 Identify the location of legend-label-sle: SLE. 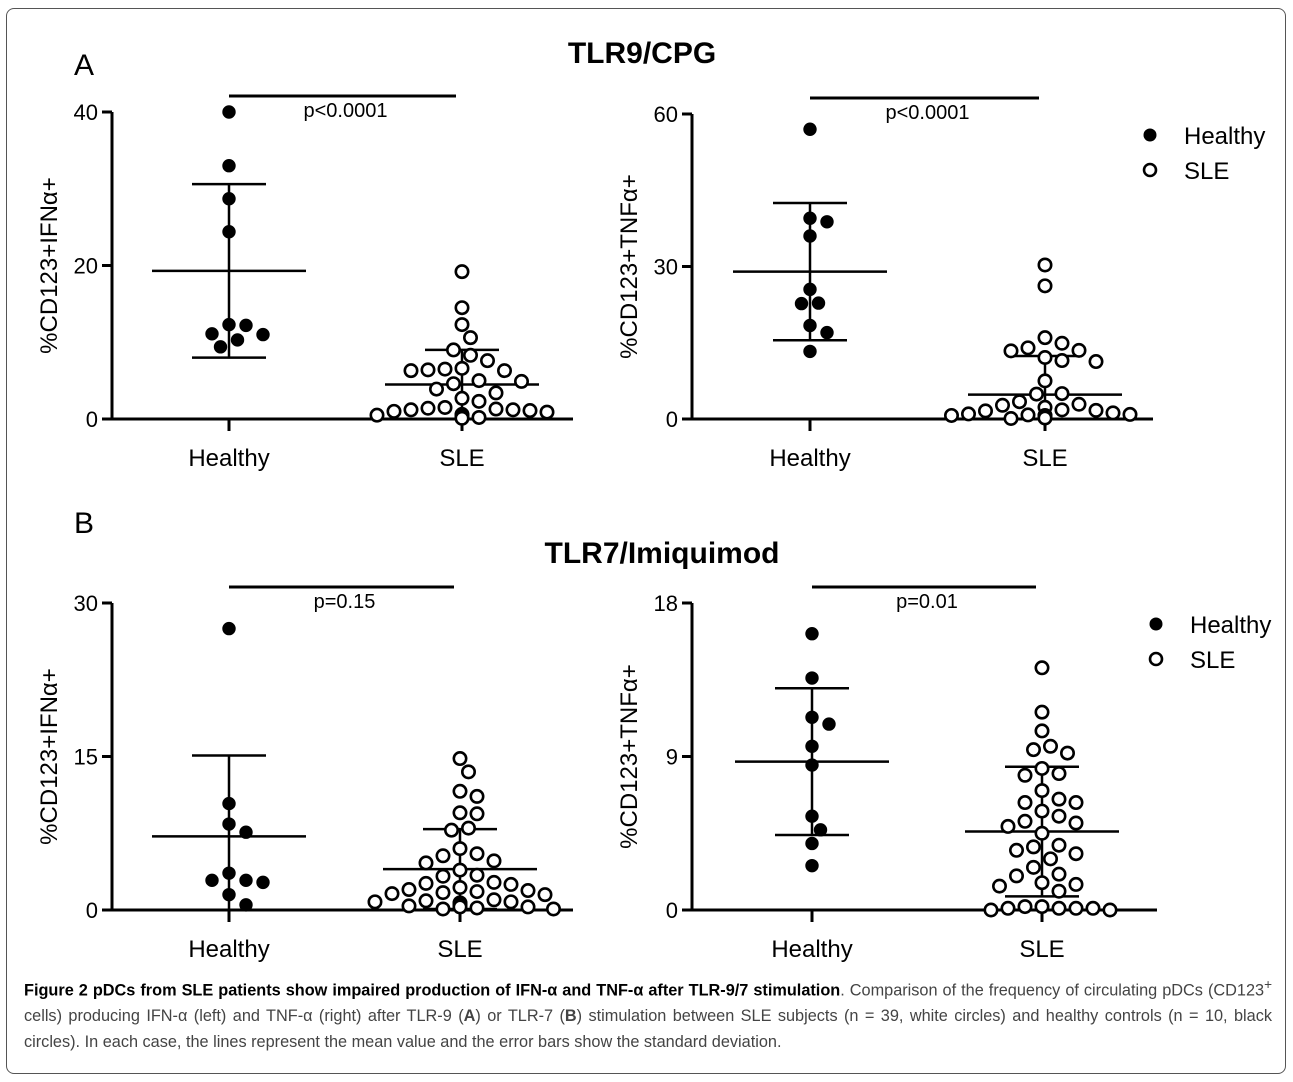
(1206, 171).